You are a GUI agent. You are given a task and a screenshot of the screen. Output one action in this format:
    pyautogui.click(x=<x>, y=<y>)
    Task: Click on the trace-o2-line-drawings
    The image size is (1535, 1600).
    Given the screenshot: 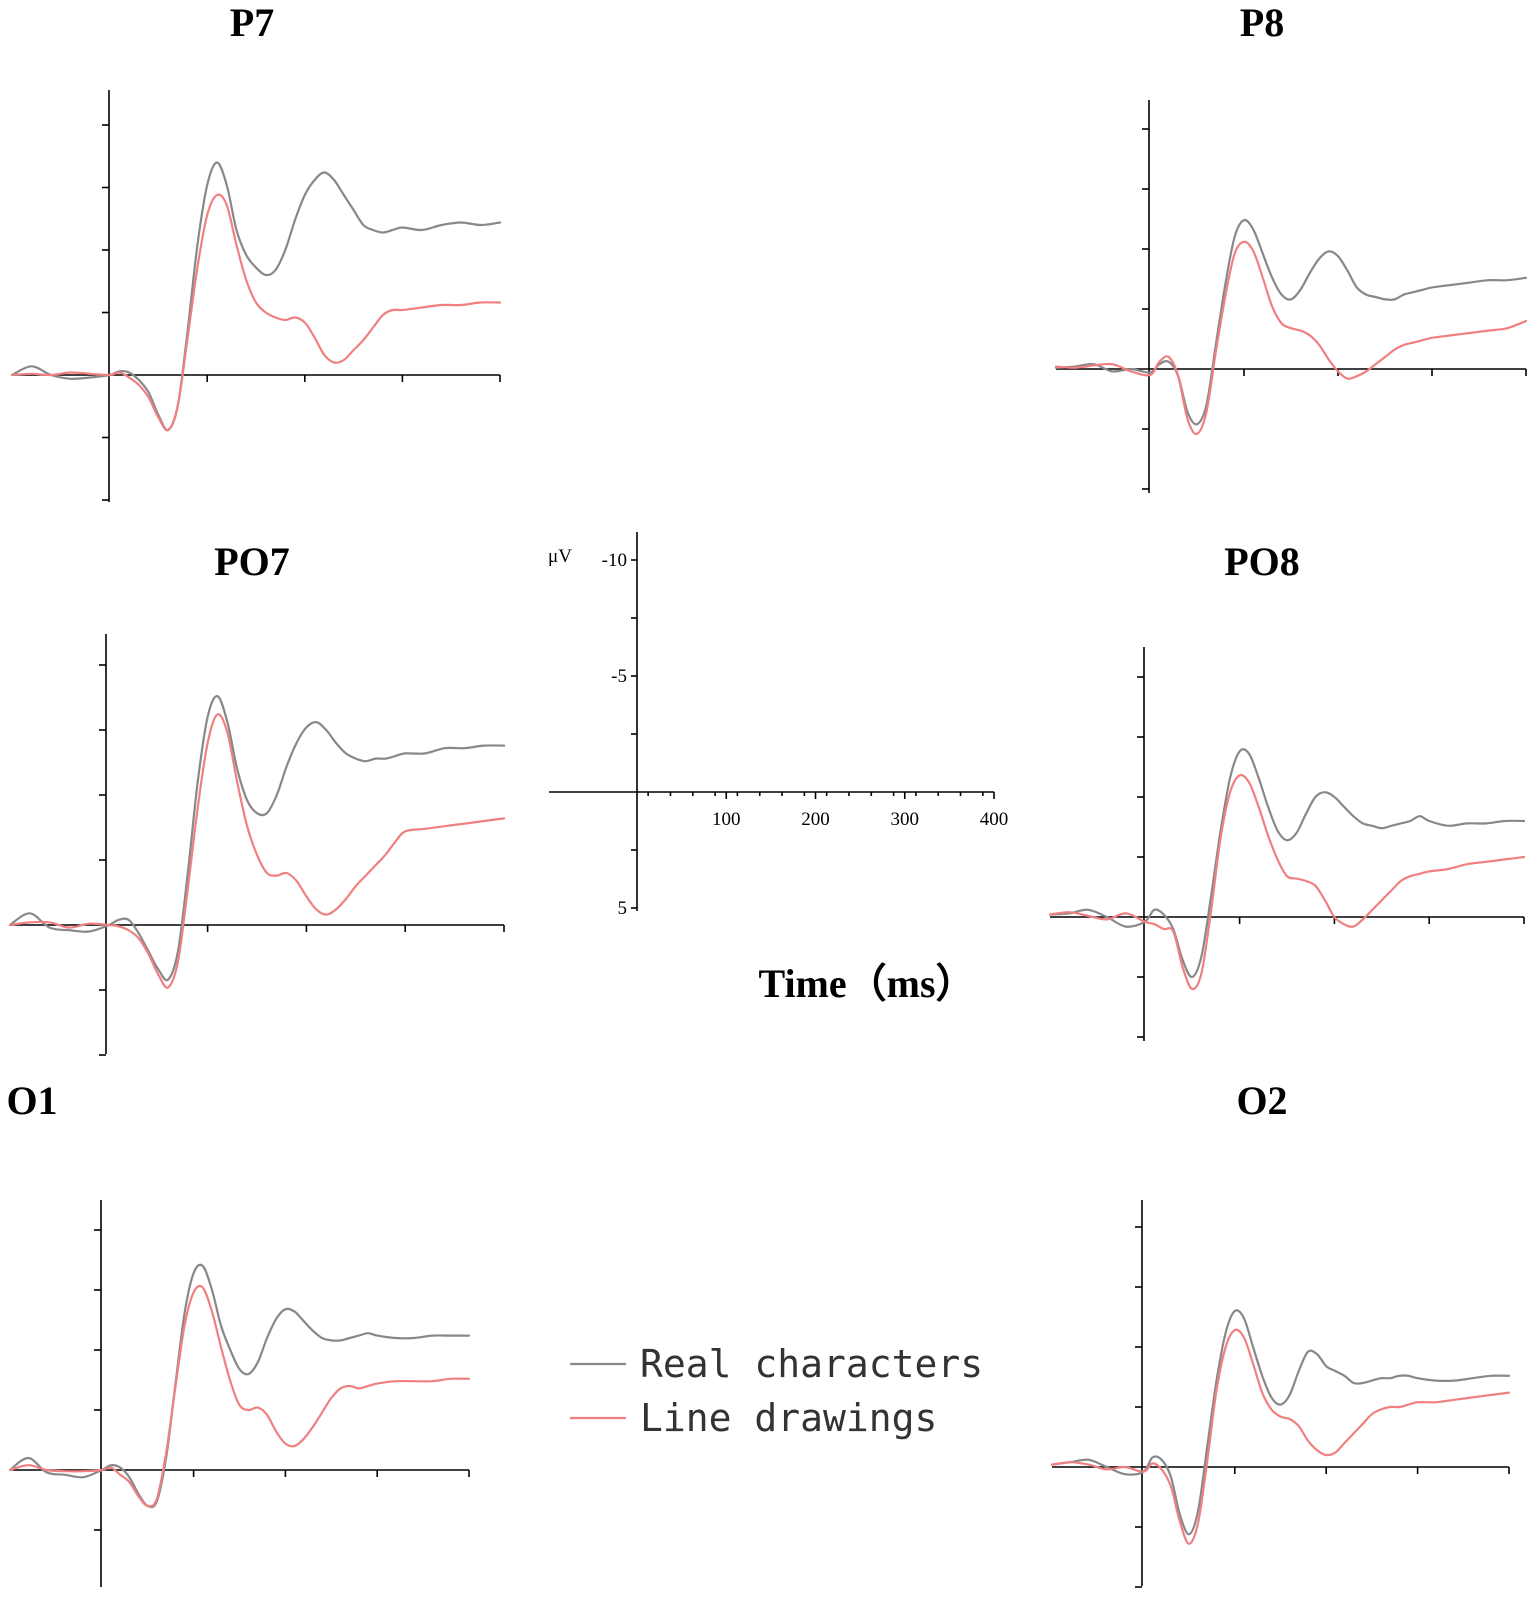 What is the action you would take?
    pyautogui.click(x=1280, y=1436)
    